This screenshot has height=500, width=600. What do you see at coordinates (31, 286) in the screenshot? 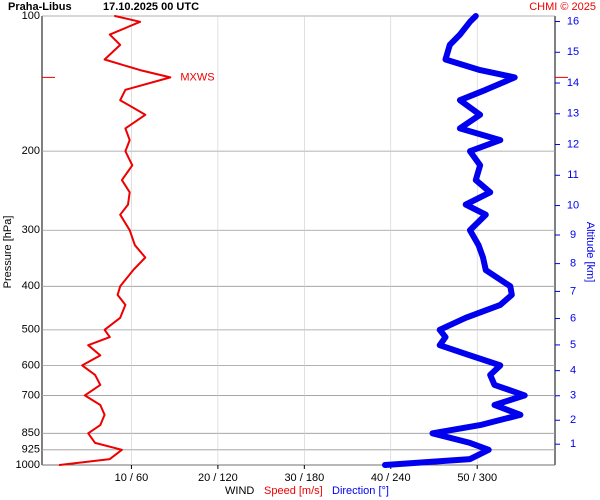
I see `y-tick-label: 400` at bounding box center [31, 286].